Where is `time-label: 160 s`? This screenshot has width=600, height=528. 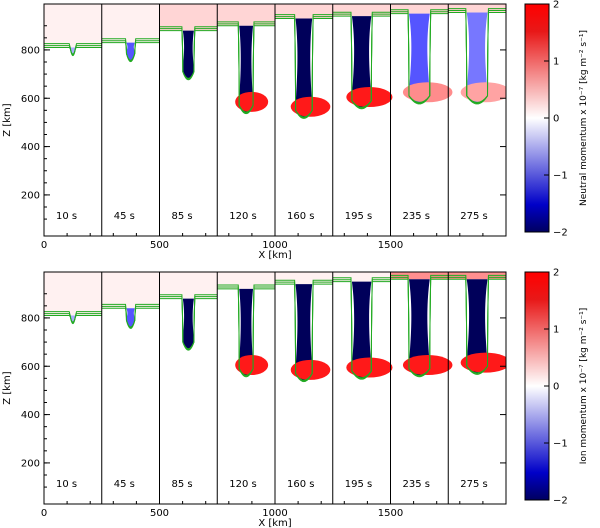 time-label: 160 s is located at coordinates (300, 484).